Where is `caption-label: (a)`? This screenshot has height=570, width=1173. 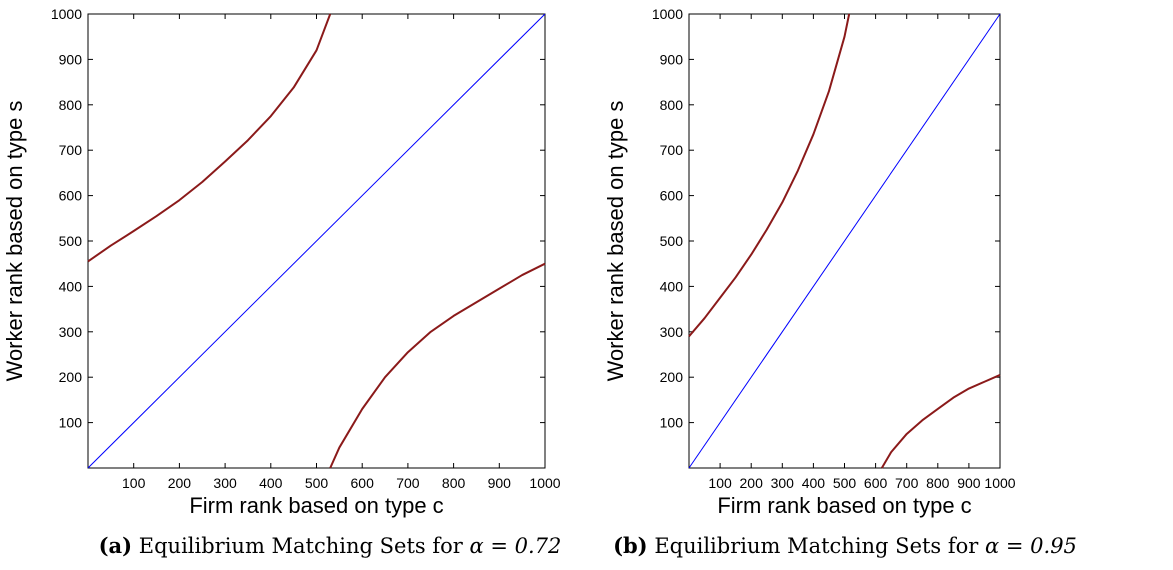 caption-label: (a) is located at coordinates (115, 545).